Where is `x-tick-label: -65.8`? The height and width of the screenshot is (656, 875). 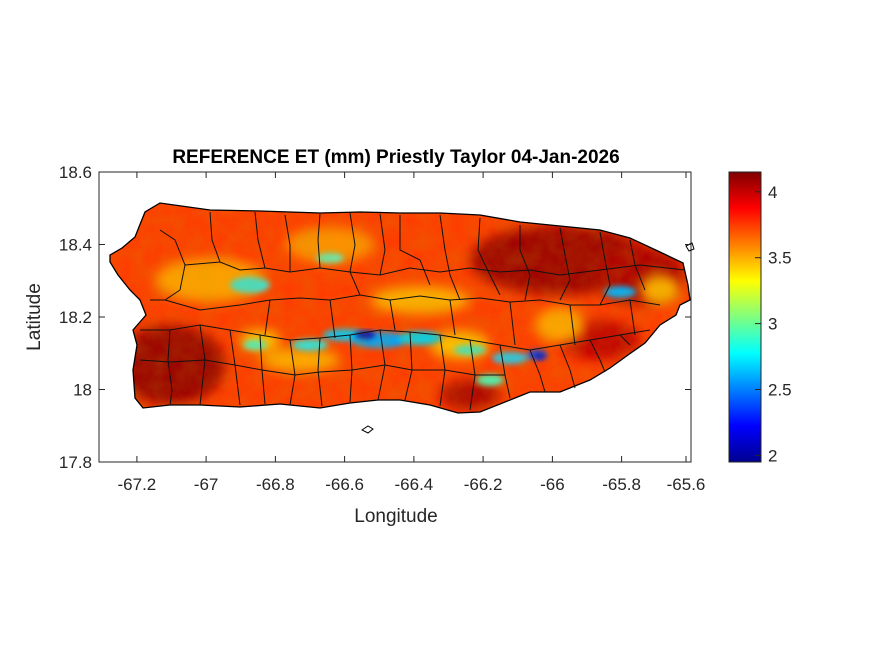
x-tick-label: -65.8 is located at coordinates (621, 484).